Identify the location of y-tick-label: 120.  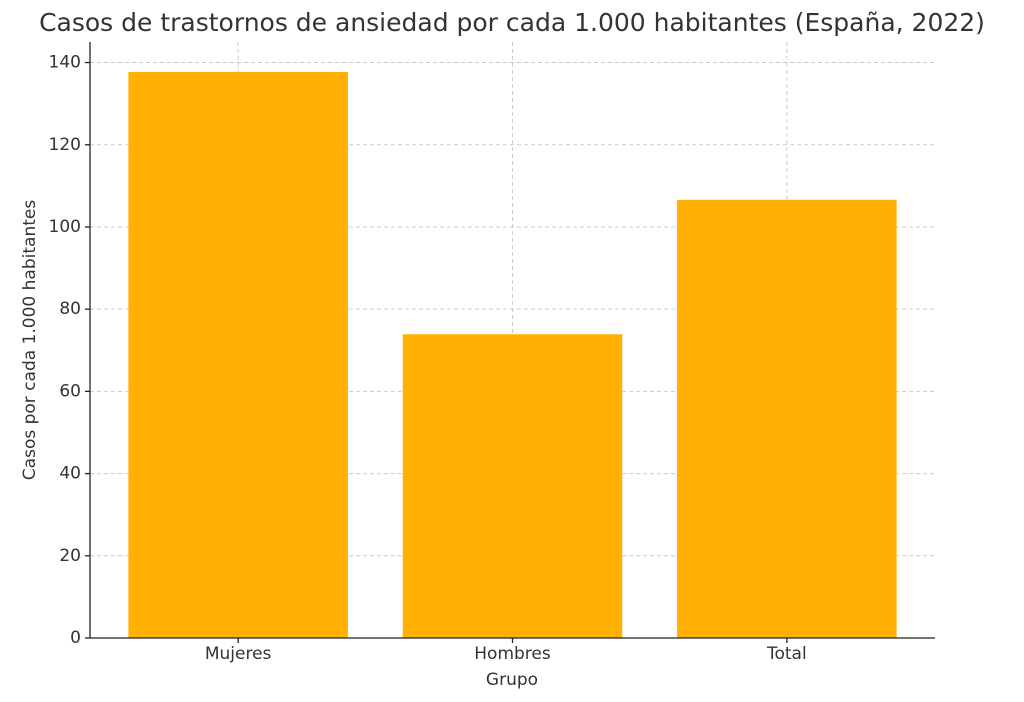
(65, 145).